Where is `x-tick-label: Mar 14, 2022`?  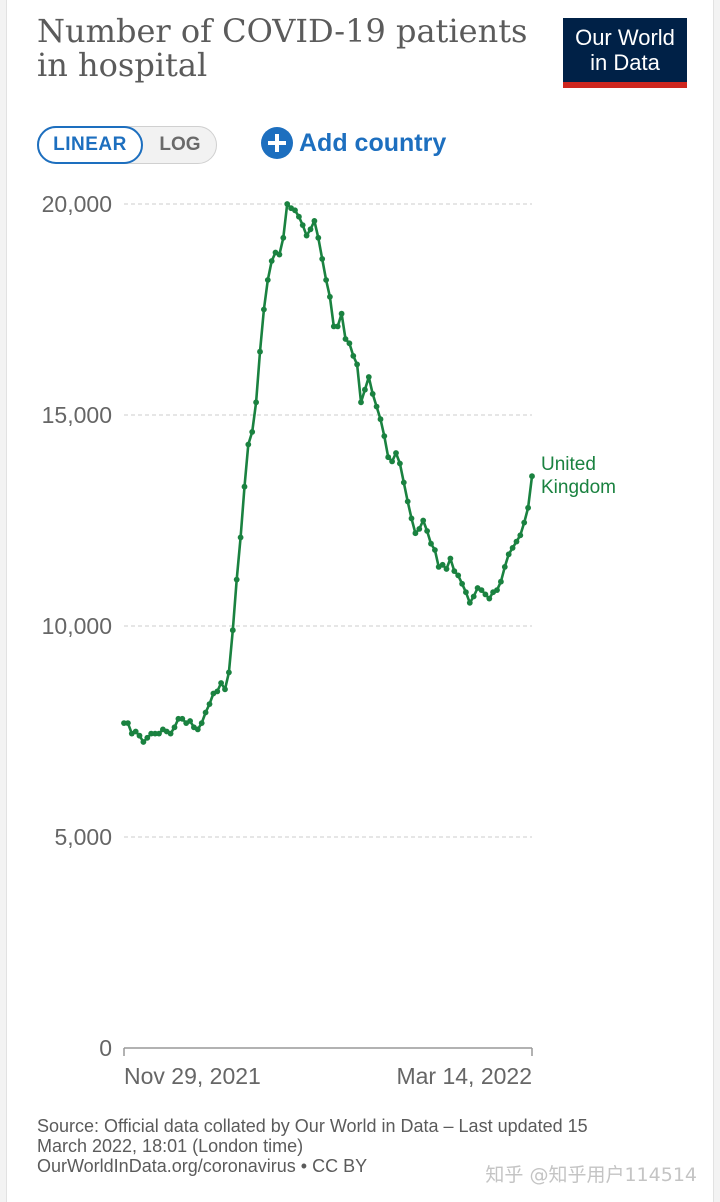
x-tick-label: Mar 14, 2022 is located at coordinates (464, 1076).